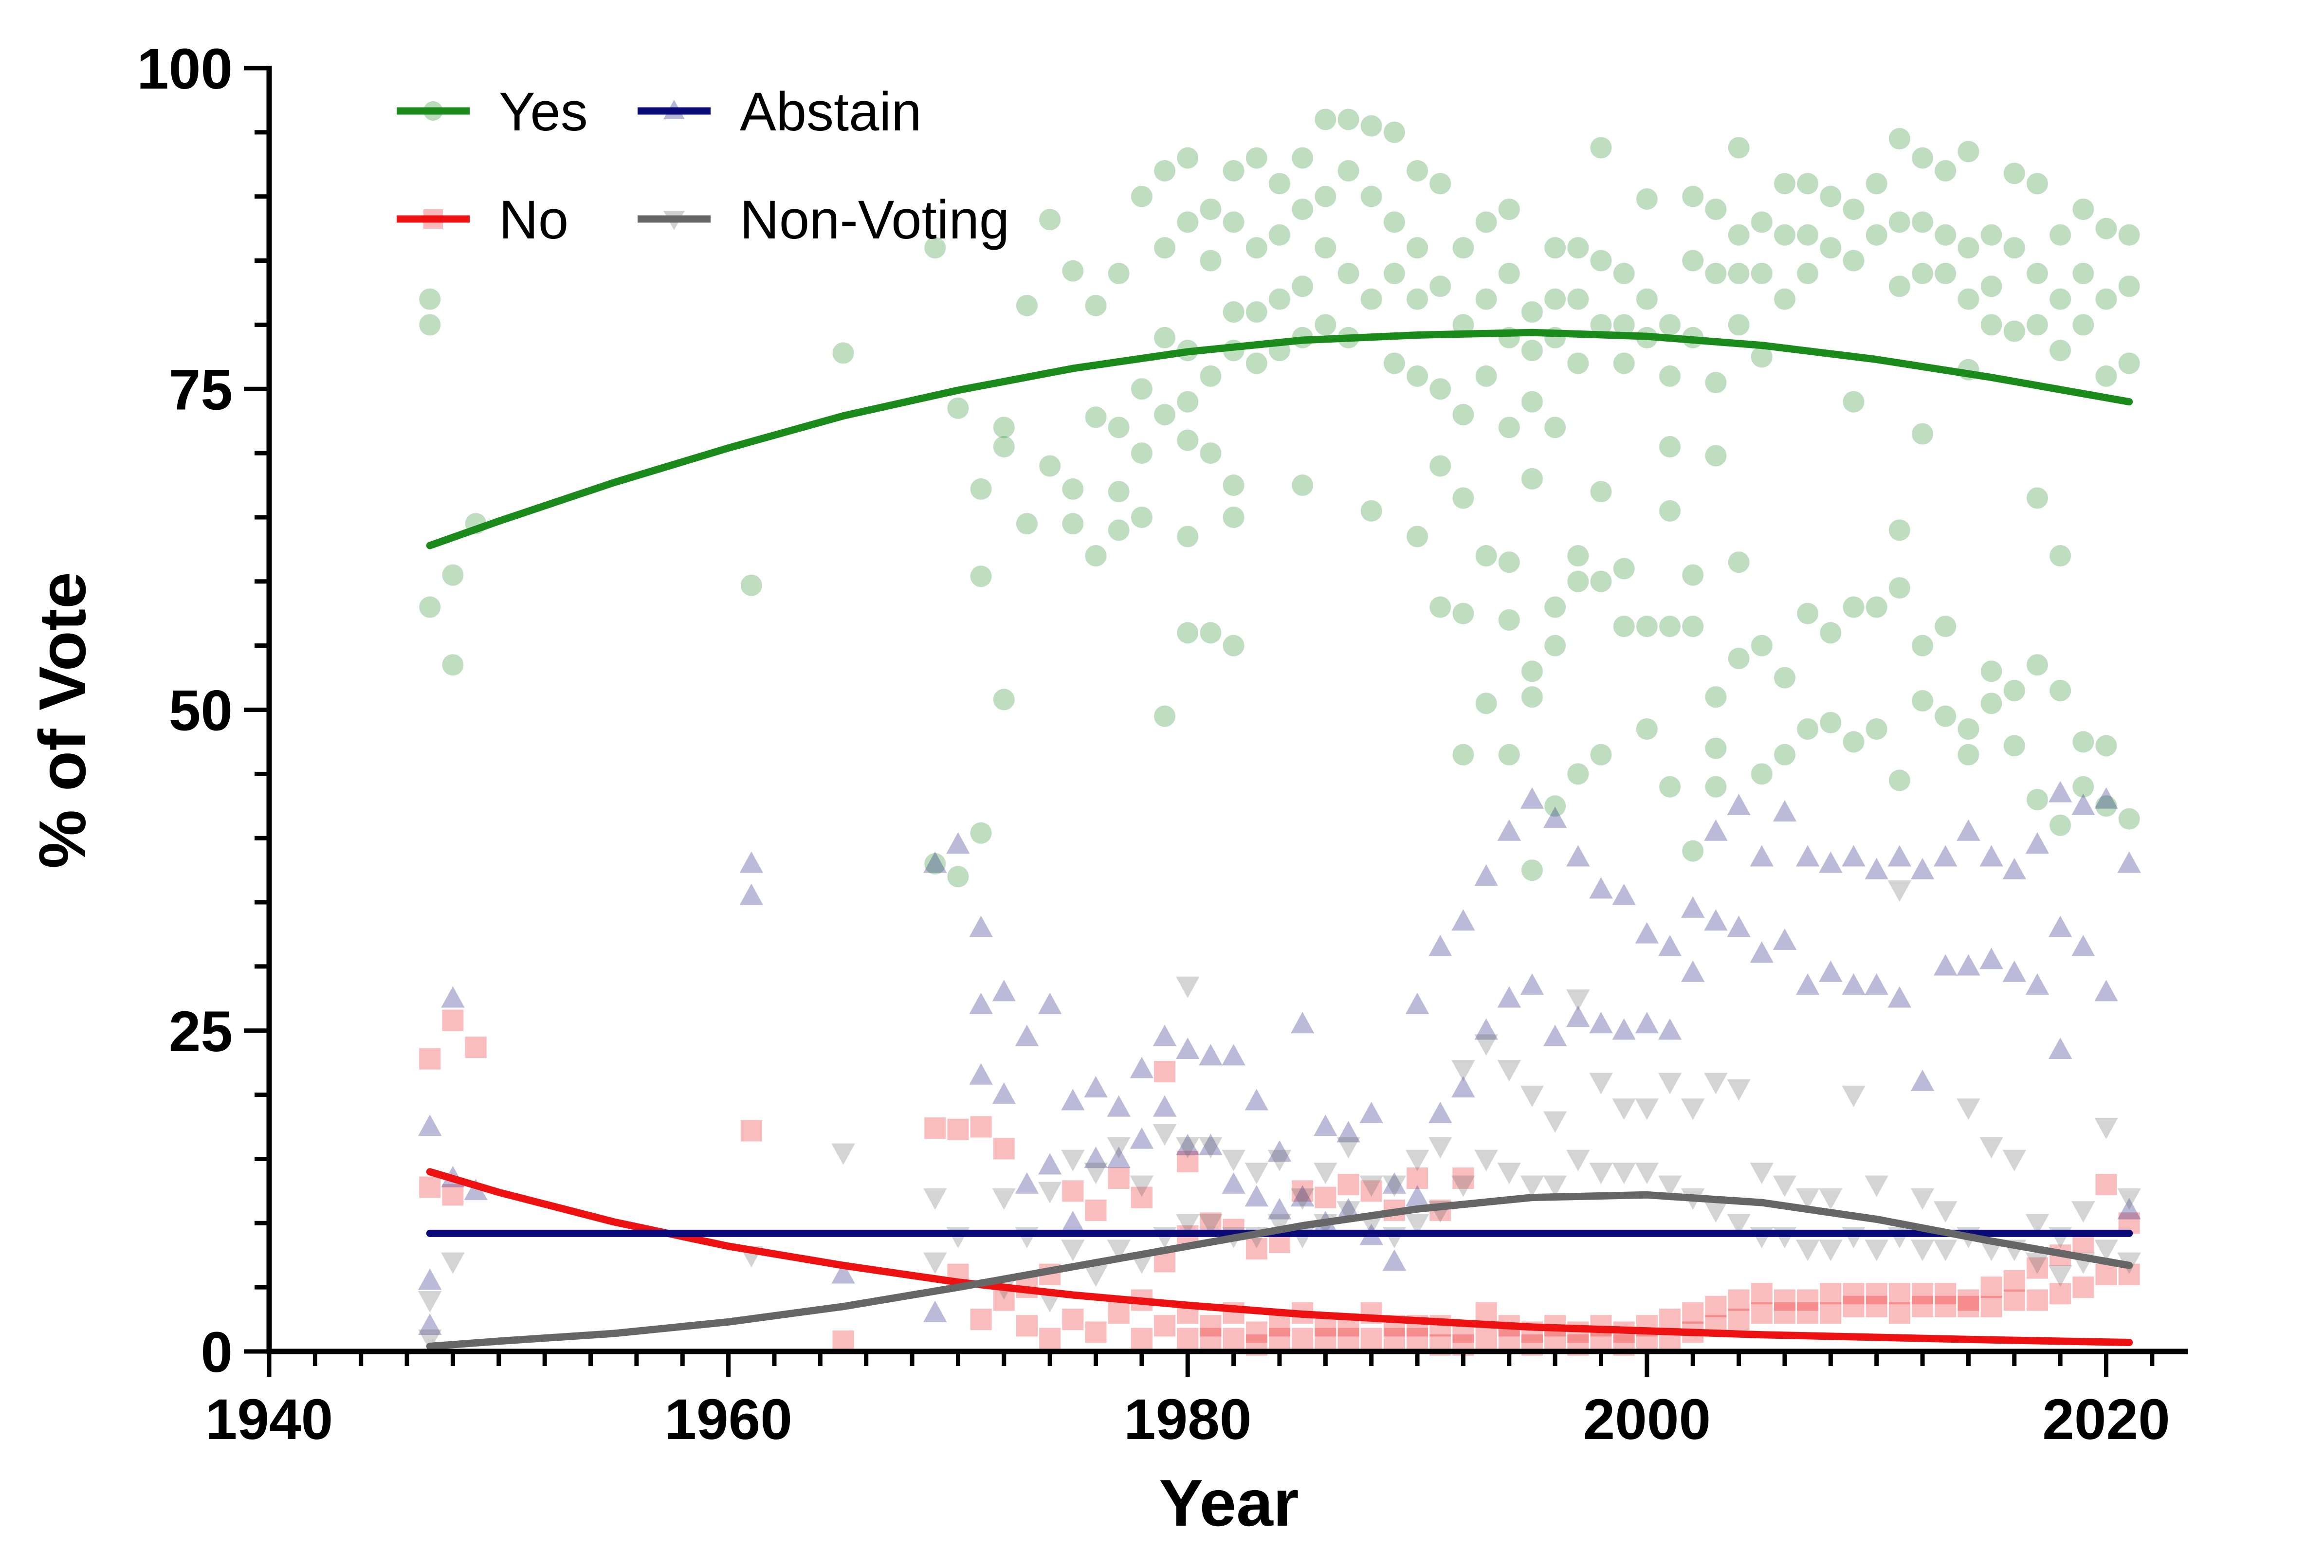  What do you see at coordinates (482, 219) in the screenshot?
I see `legend-item-no: No` at bounding box center [482, 219].